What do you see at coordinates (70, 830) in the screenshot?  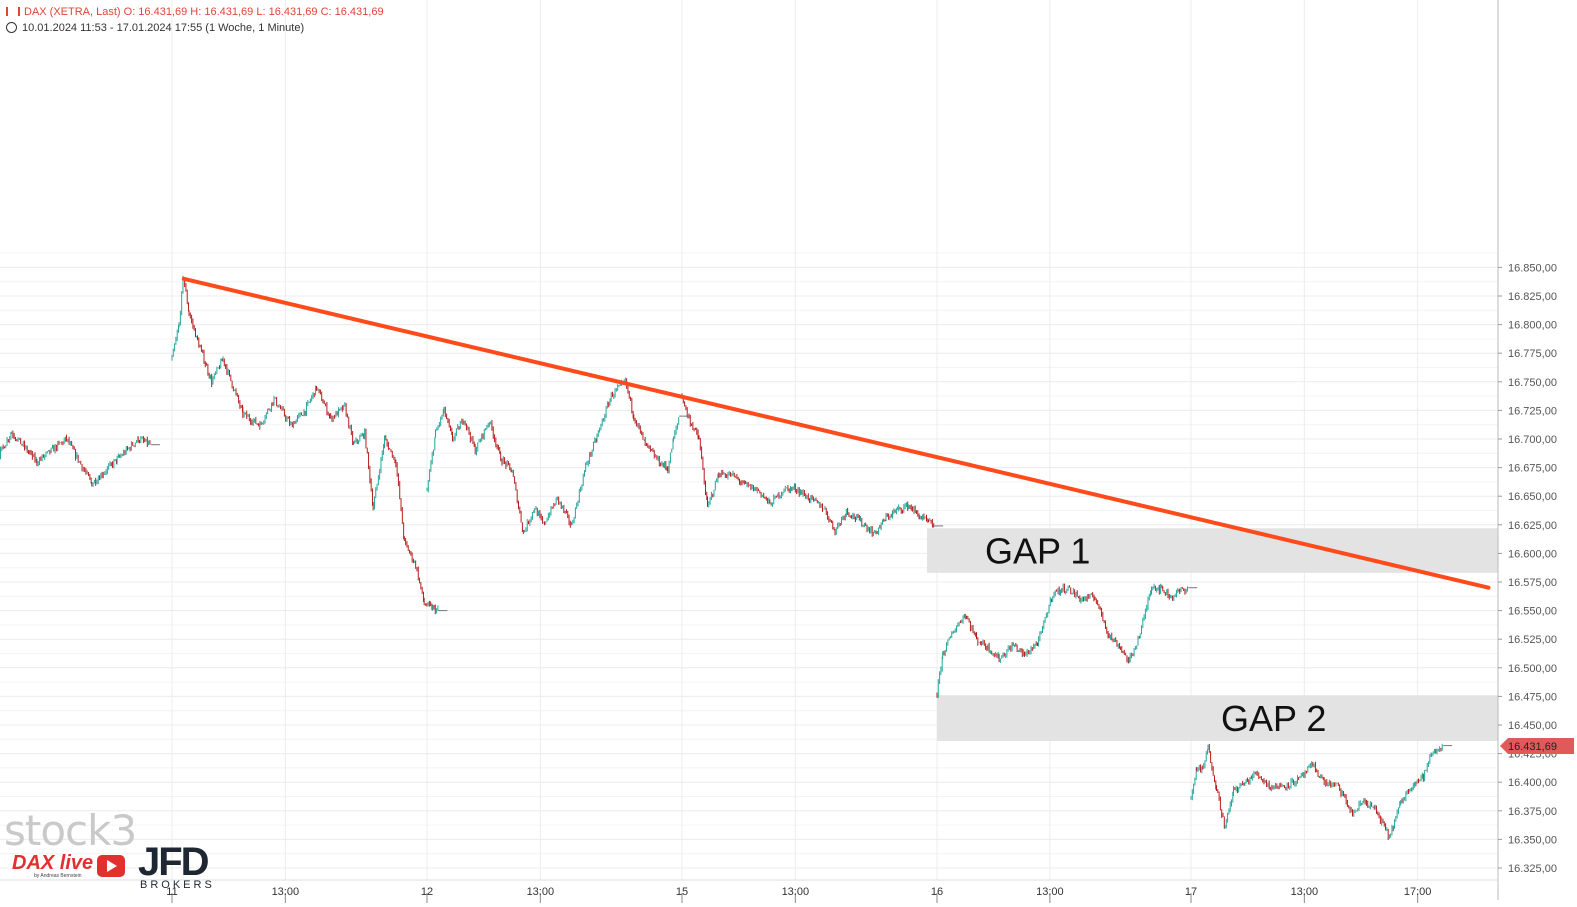 I see `stock3-logo: stock3` at bounding box center [70, 830].